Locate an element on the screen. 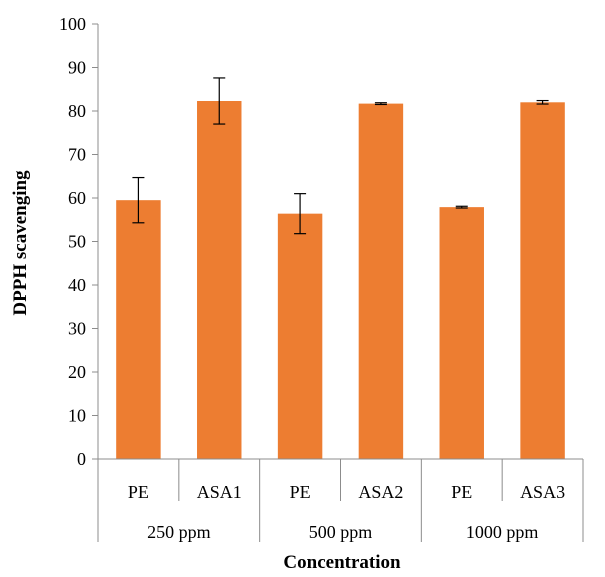  y-axis-title: DPPH scavenging is located at coordinates (20, 243).